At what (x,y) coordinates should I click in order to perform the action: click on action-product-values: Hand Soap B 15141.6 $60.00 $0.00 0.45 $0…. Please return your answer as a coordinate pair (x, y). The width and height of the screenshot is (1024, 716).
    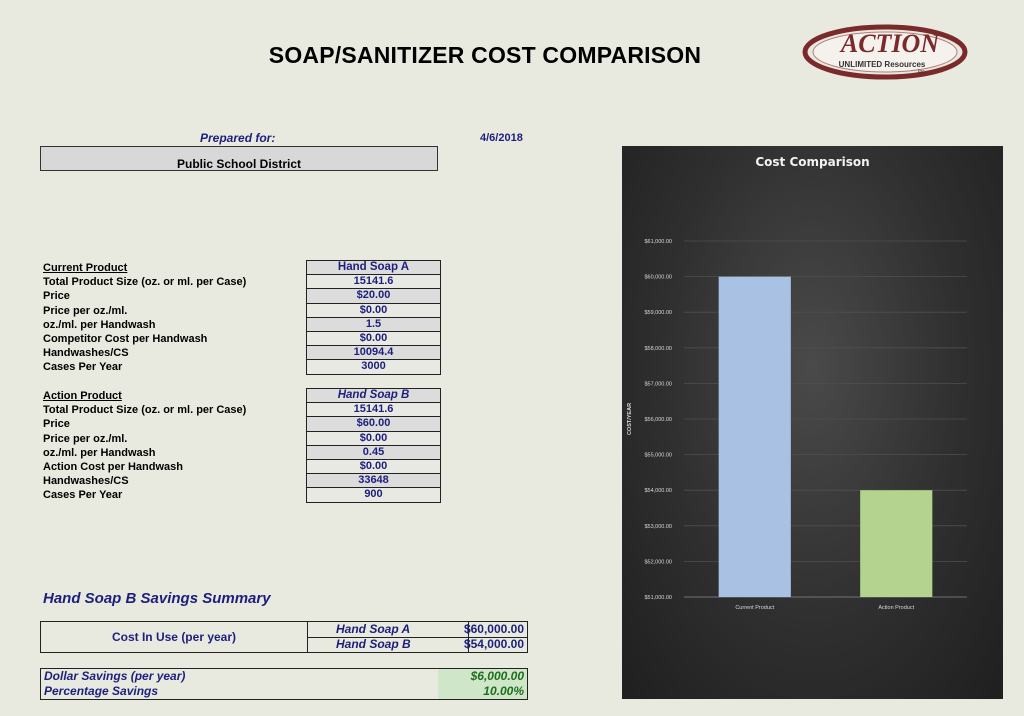
    Looking at the image, I should click on (373, 445).